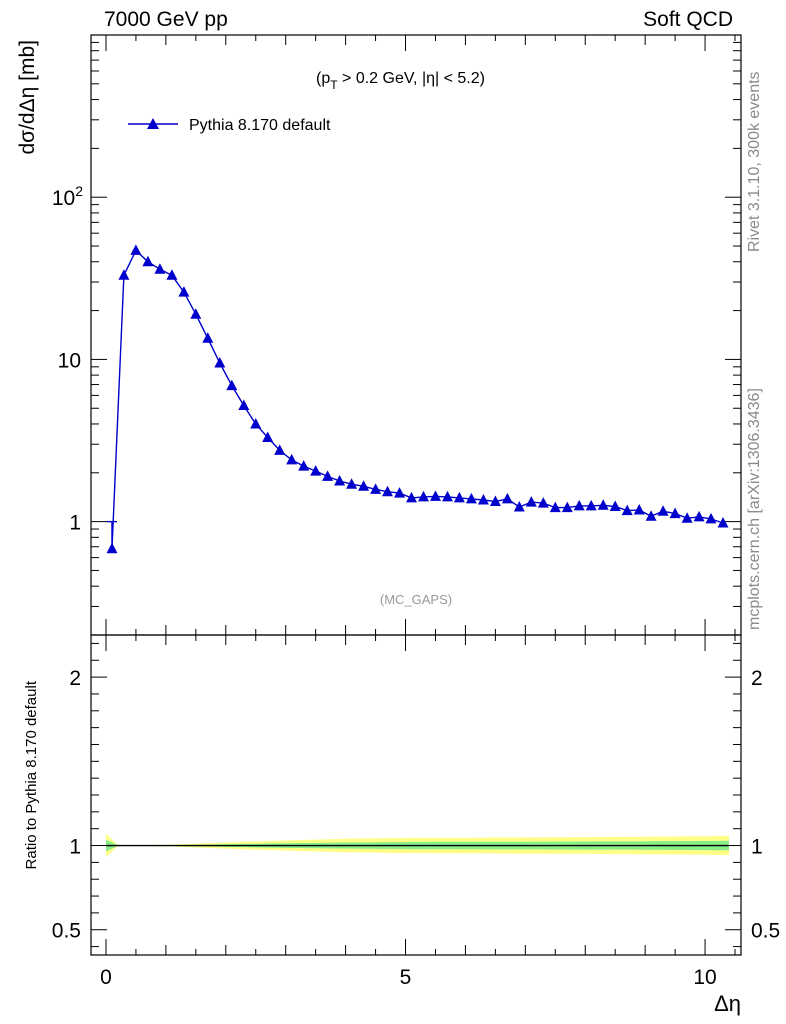 This screenshot has height=1024, width=786. What do you see at coordinates (704, 977) in the screenshot?
I see `x-tick-label: 10` at bounding box center [704, 977].